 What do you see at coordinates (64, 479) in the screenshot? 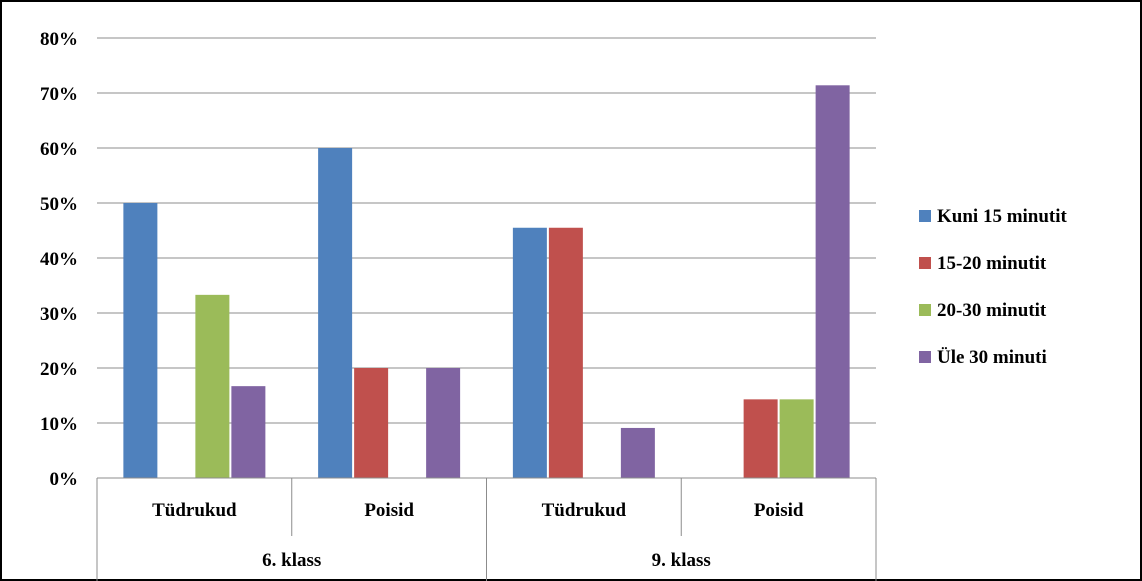
I see `y-tick-label: 0%` at bounding box center [64, 479].